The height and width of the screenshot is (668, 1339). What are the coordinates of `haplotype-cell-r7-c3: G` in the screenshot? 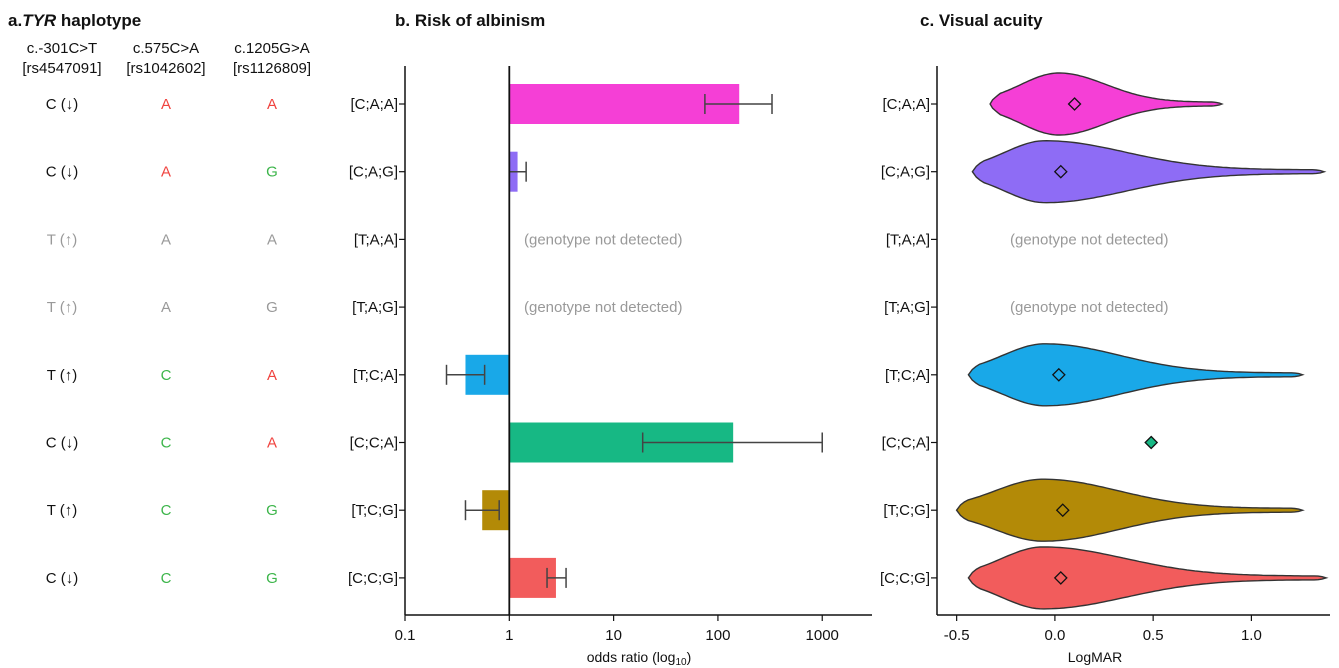 It's located at (272, 510).